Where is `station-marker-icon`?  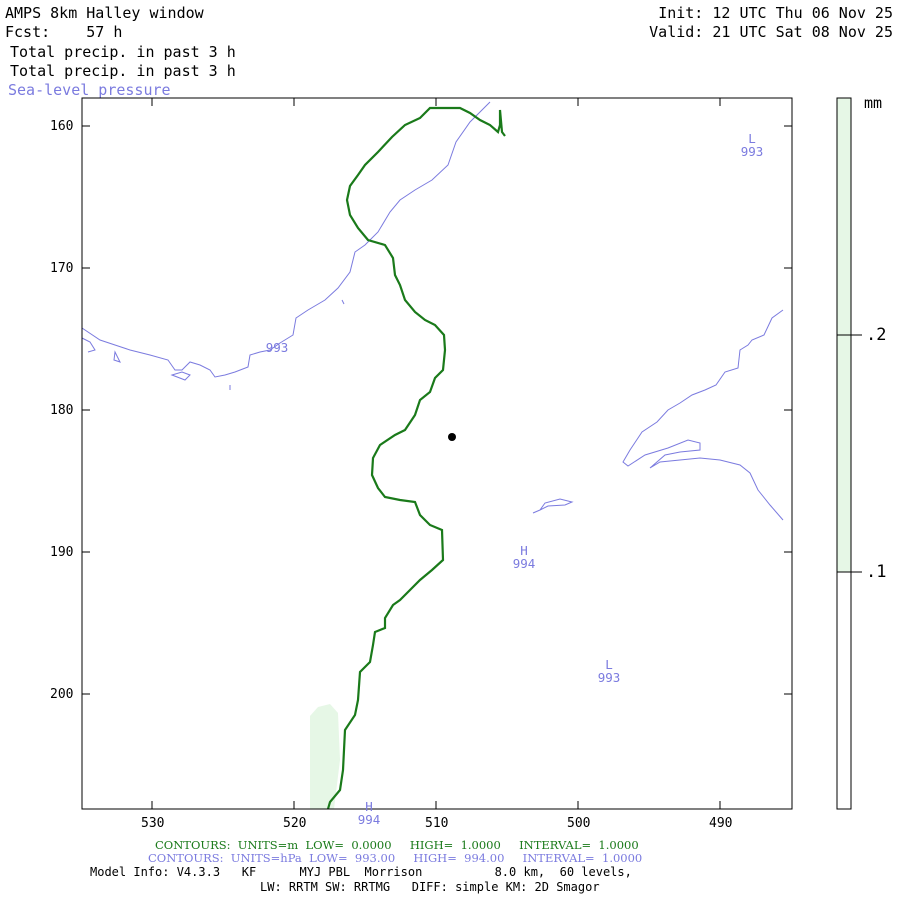 station-marker-icon is located at coordinates (452, 437).